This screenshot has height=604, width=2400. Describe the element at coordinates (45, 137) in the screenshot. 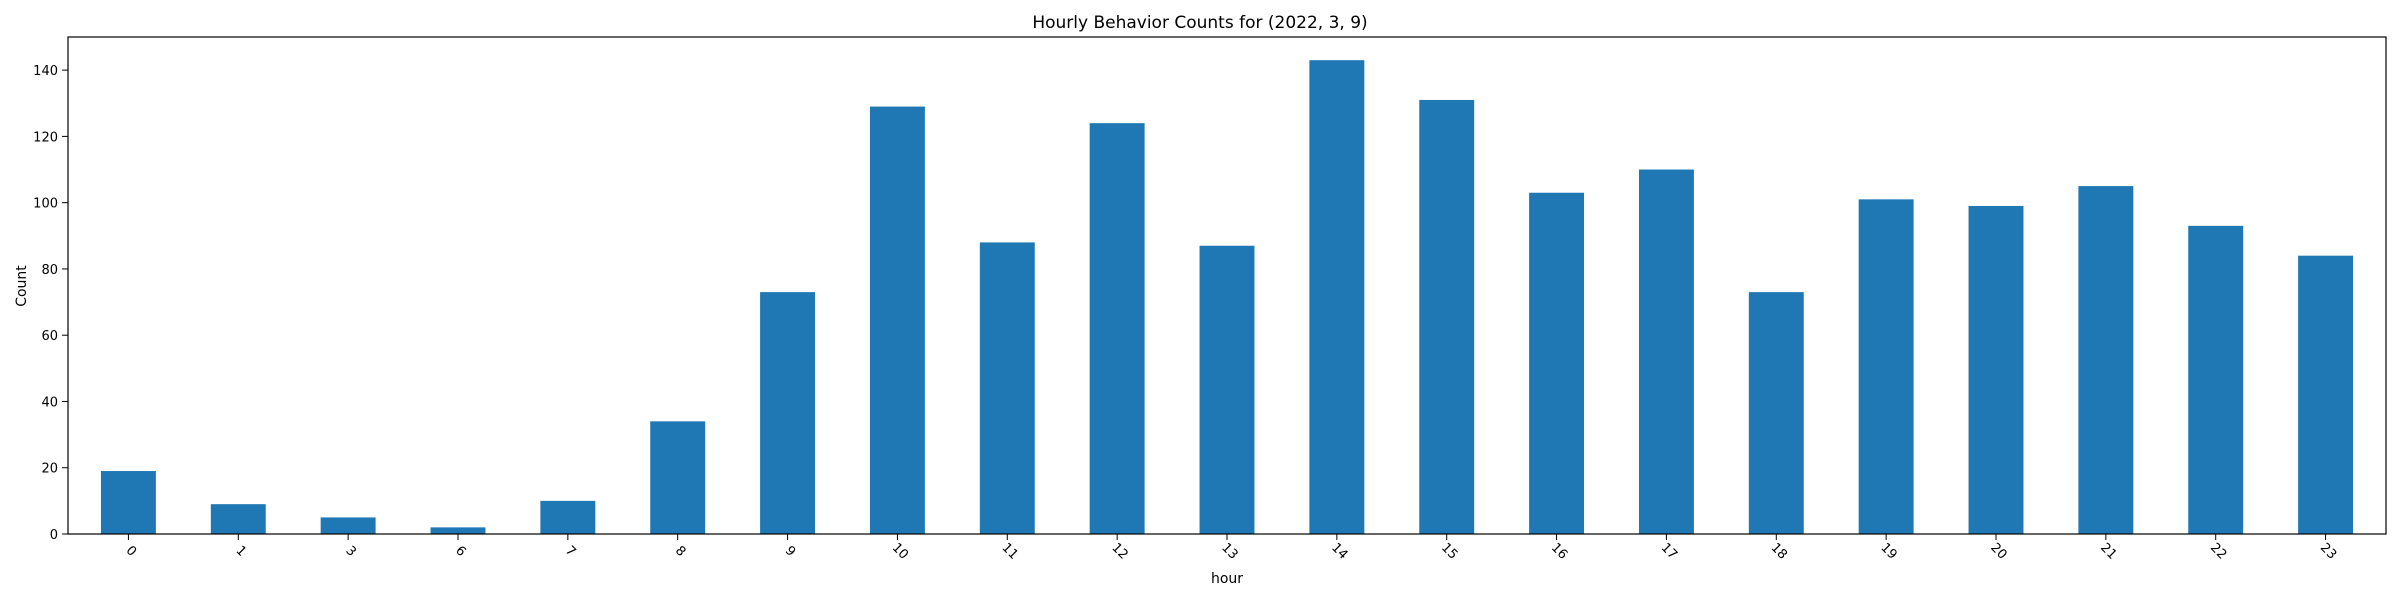

I see `y-tick-label: 120` at that location.